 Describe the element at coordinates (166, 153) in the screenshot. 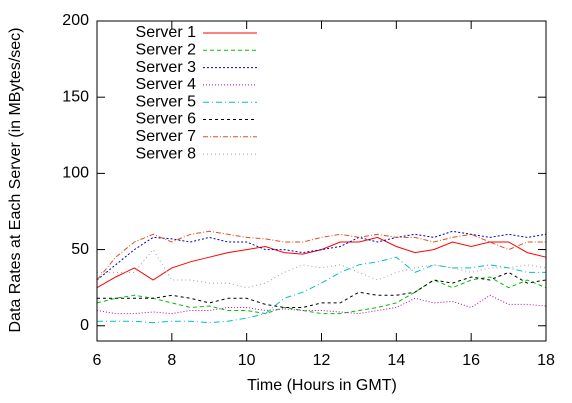

I see `legend-label: Server 8` at that location.